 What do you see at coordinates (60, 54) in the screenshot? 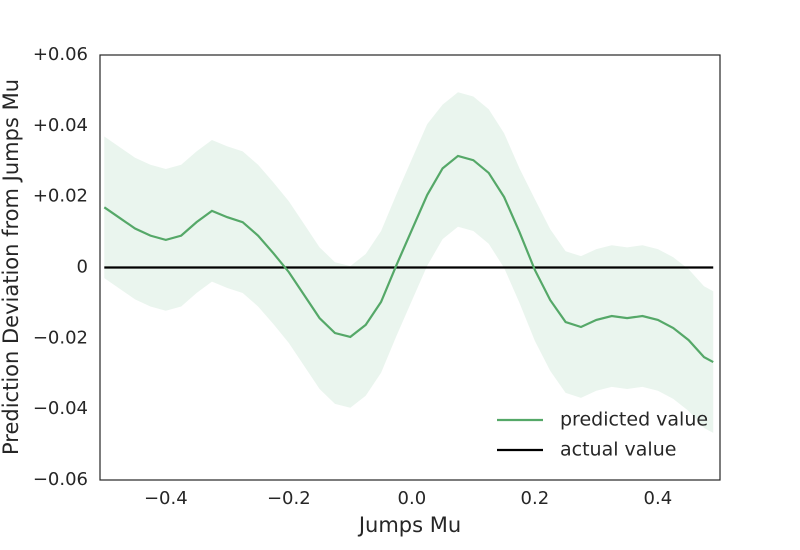
I see `y-tick-label: +0.06` at bounding box center [60, 54].